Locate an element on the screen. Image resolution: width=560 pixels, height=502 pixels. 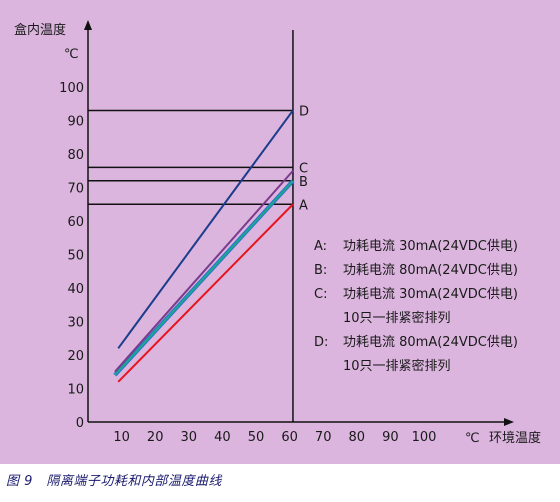
series-line-c is located at coordinates (204, 271).